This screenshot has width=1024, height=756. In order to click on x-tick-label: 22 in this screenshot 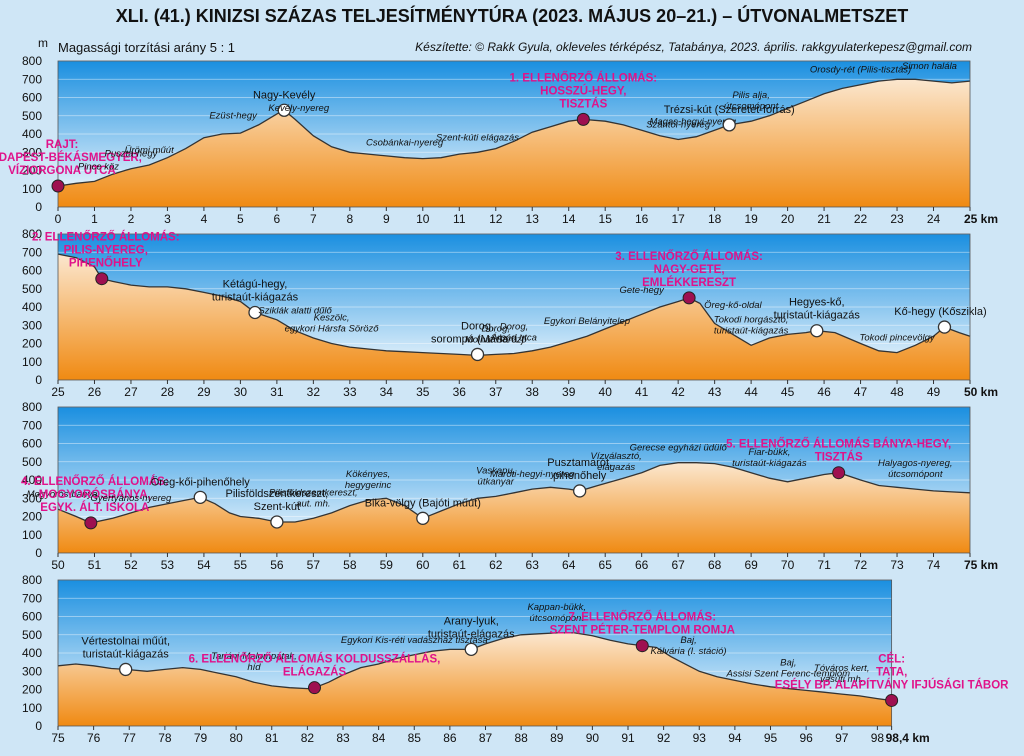, I will do `click(861, 219)`.